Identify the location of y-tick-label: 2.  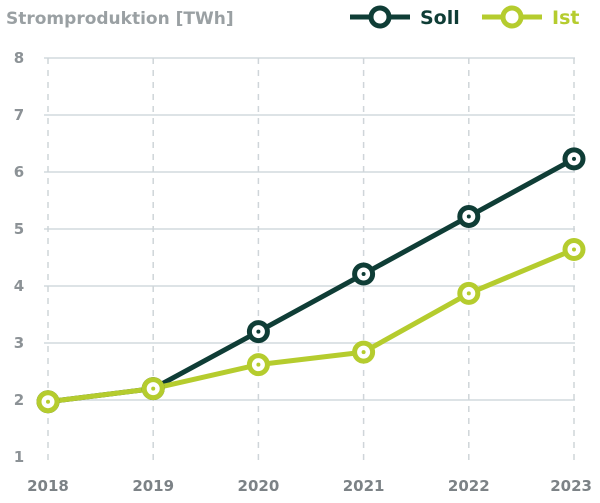
(19, 400).